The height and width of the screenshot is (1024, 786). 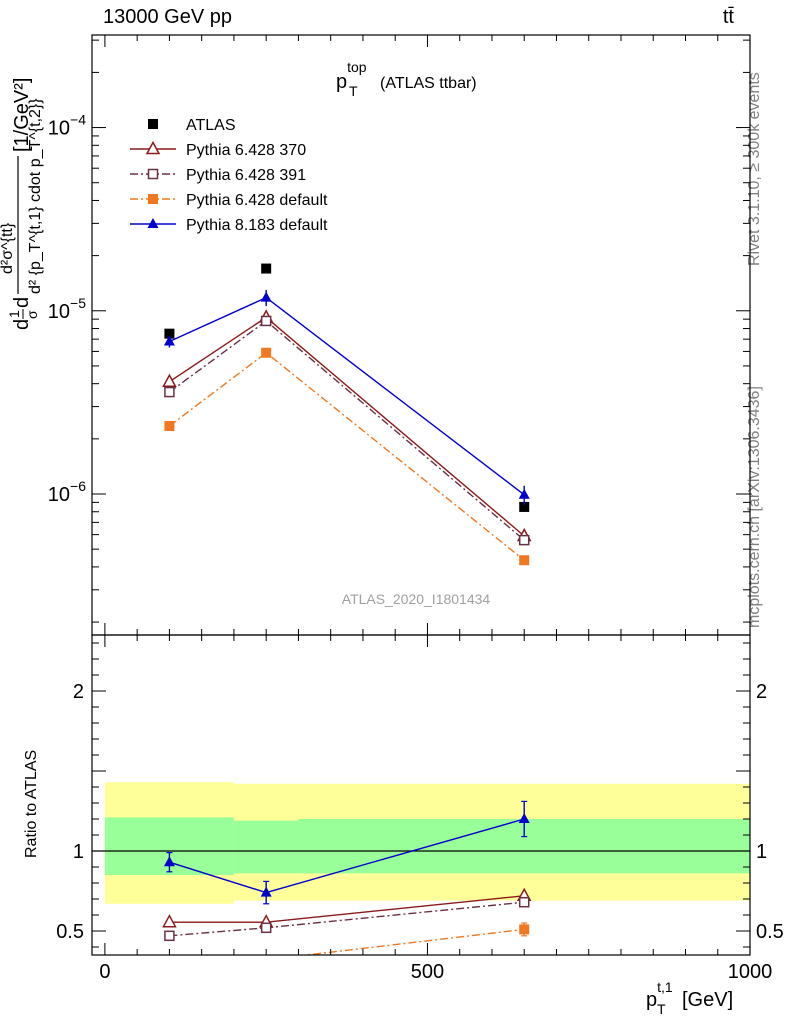 I want to click on y-label-d: d, so click(x=22, y=324).